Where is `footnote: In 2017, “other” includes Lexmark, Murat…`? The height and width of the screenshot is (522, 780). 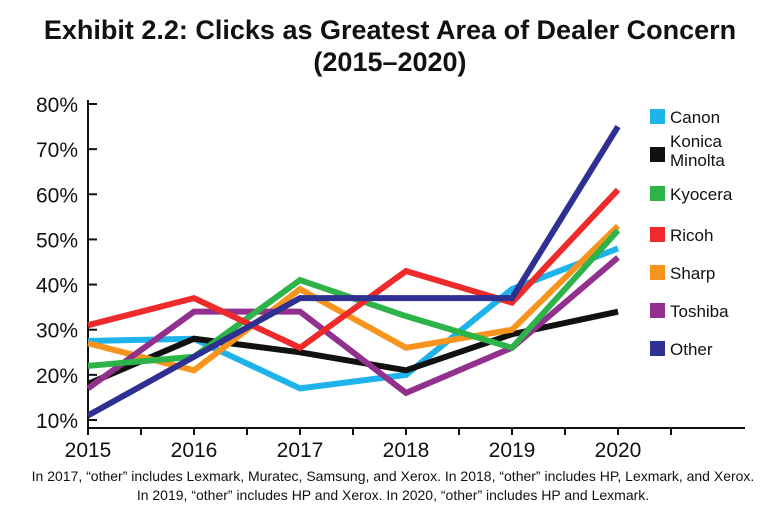
footnote: In 2017, “other” includes Lexmark, Murat… is located at coordinates (393, 485).